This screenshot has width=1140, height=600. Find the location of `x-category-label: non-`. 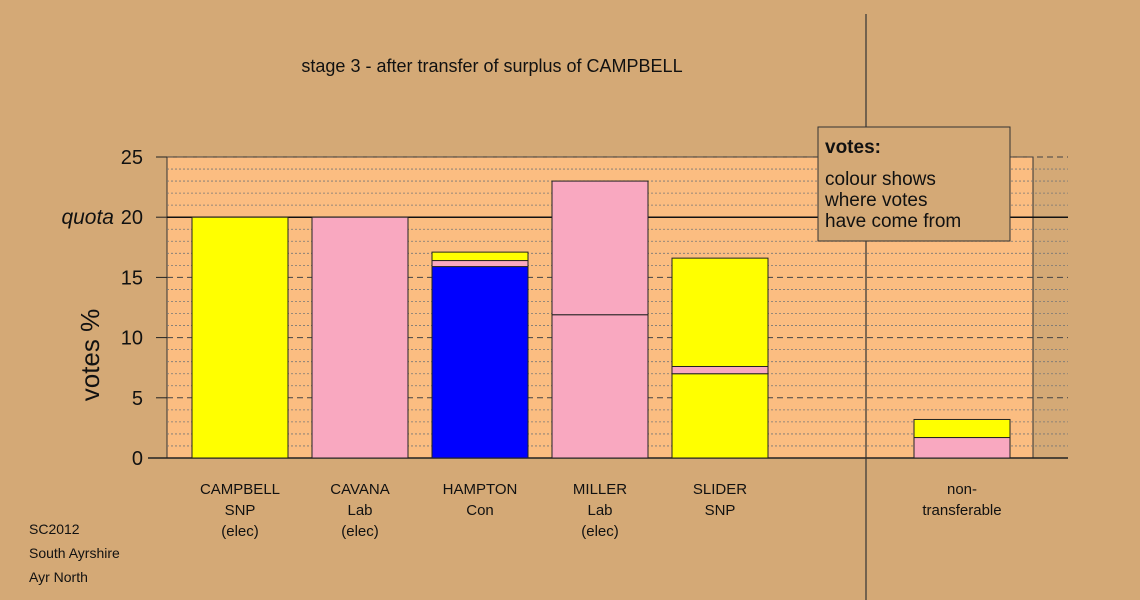

x-category-label: non- is located at coordinates (962, 489).